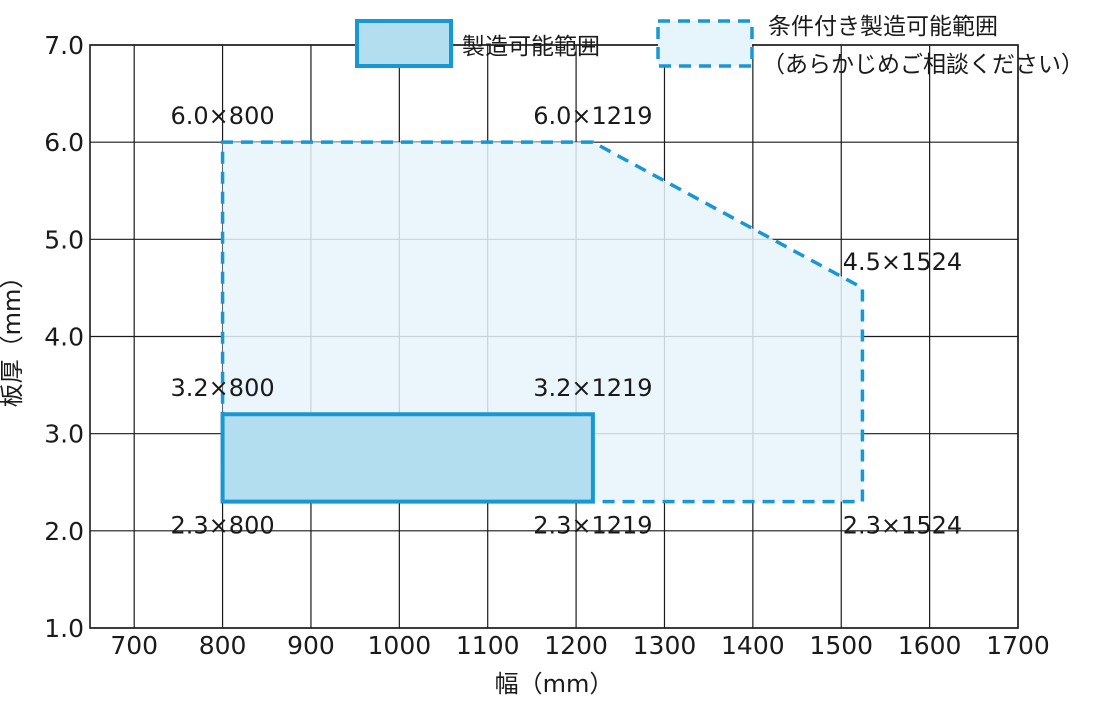 Image resolution: width=1120 pixels, height=704 pixels. I want to click on y-tick-label: 1.0, so click(64, 628).